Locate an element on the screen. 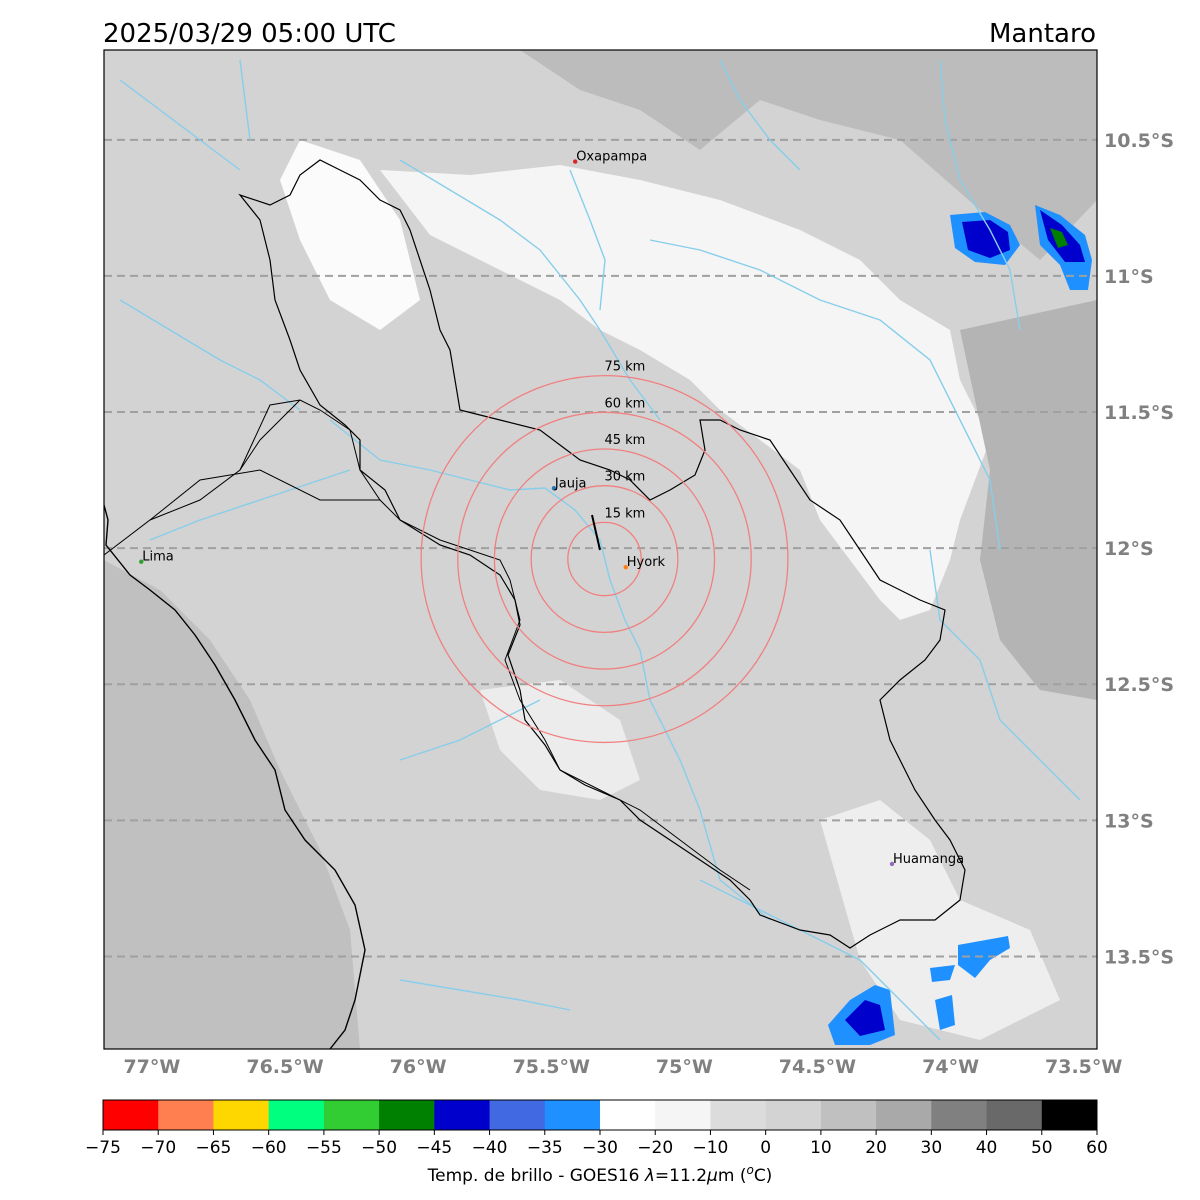 This screenshot has height=1200, width=1200. colorbar-tick-label: 50 is located at coordinates (1042, 1148).